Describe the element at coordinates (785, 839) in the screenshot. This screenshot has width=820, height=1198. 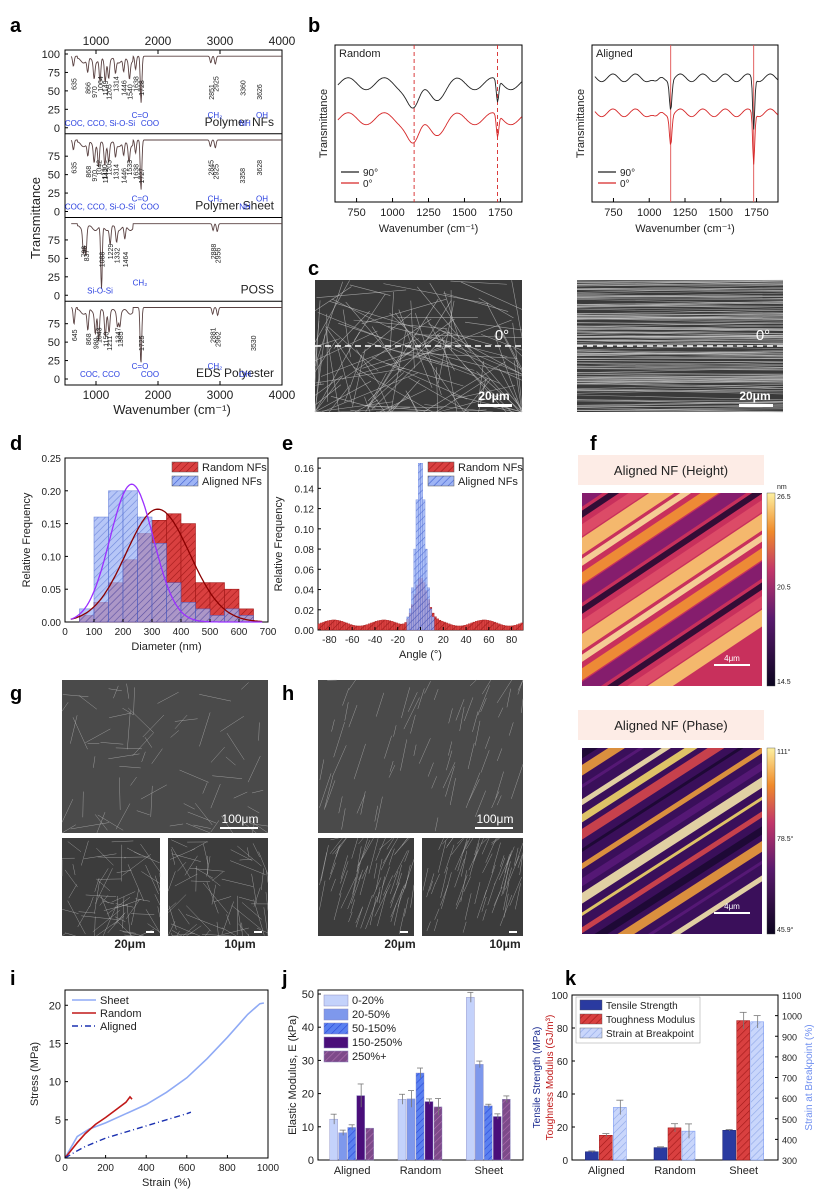
I see `colorbar-label: 78.5°` at that location.